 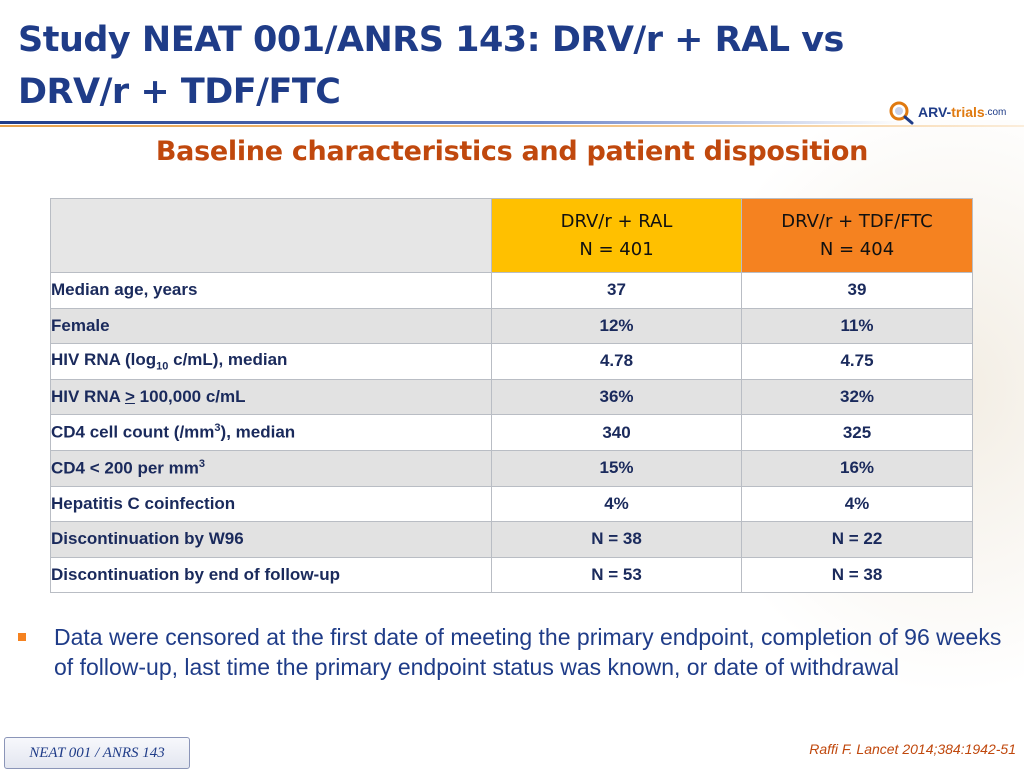 What do you see at coordinates (616, 326) in the screenshot?
I see `cell-ral: 12%` at bounding box center [616, 326].